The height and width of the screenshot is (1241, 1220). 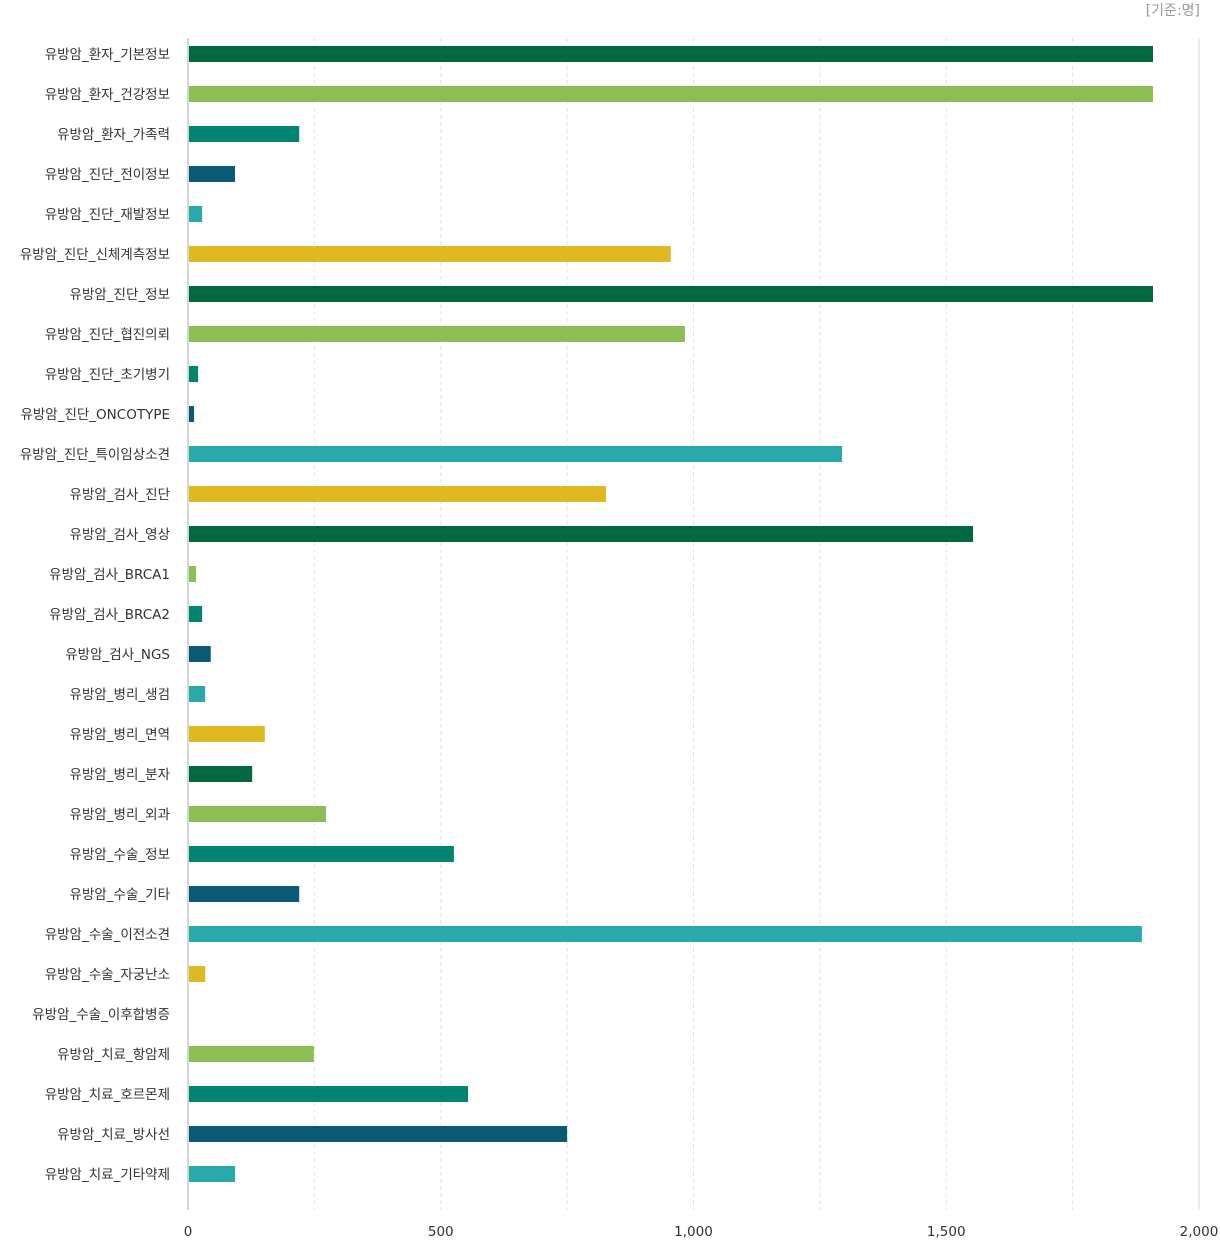 What do you see at coordinates (107, 335) in the screenshot?
I see `category-label: 유방암_진단_협진의뢰` at bounding box center [107, 335].